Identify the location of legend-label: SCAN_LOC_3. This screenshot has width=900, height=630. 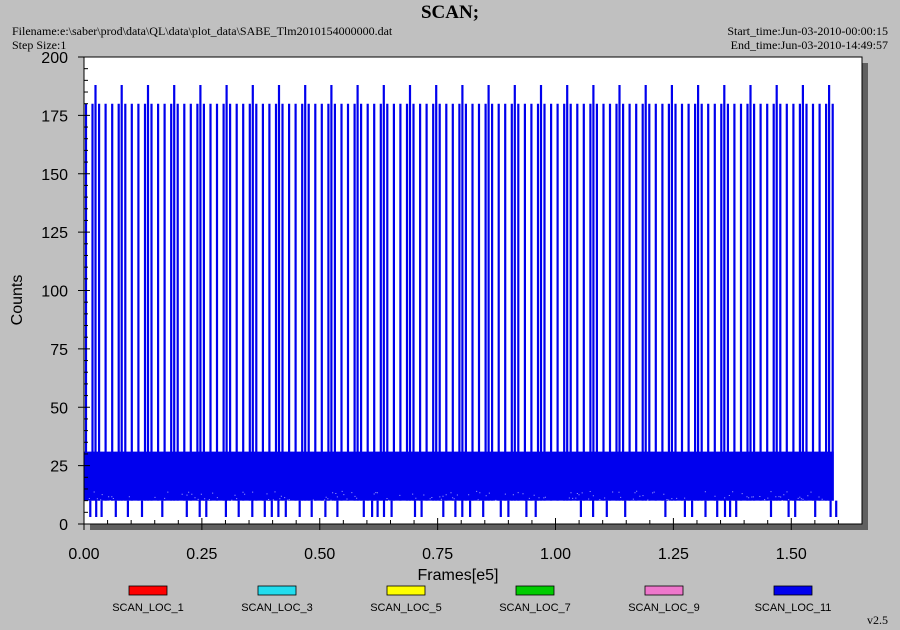
(277, 608).